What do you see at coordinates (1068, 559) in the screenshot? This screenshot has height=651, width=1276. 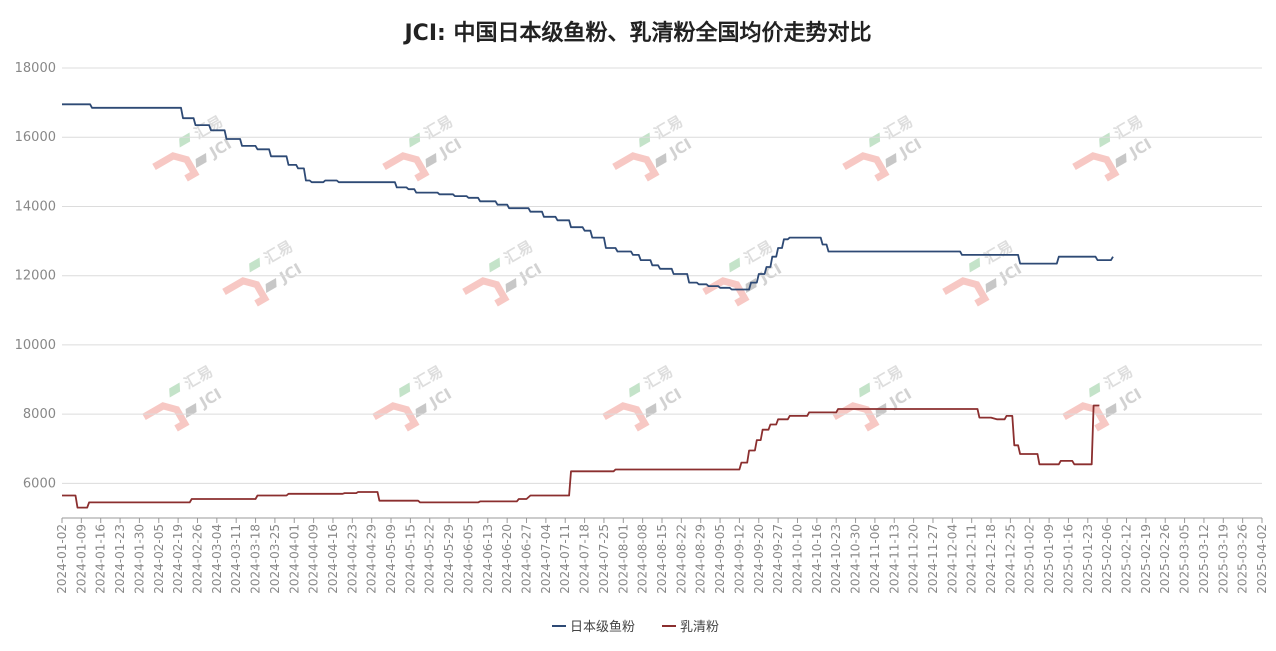 I see `x-tick-label: 2025-01-16` at bounding box center [1068, 559].